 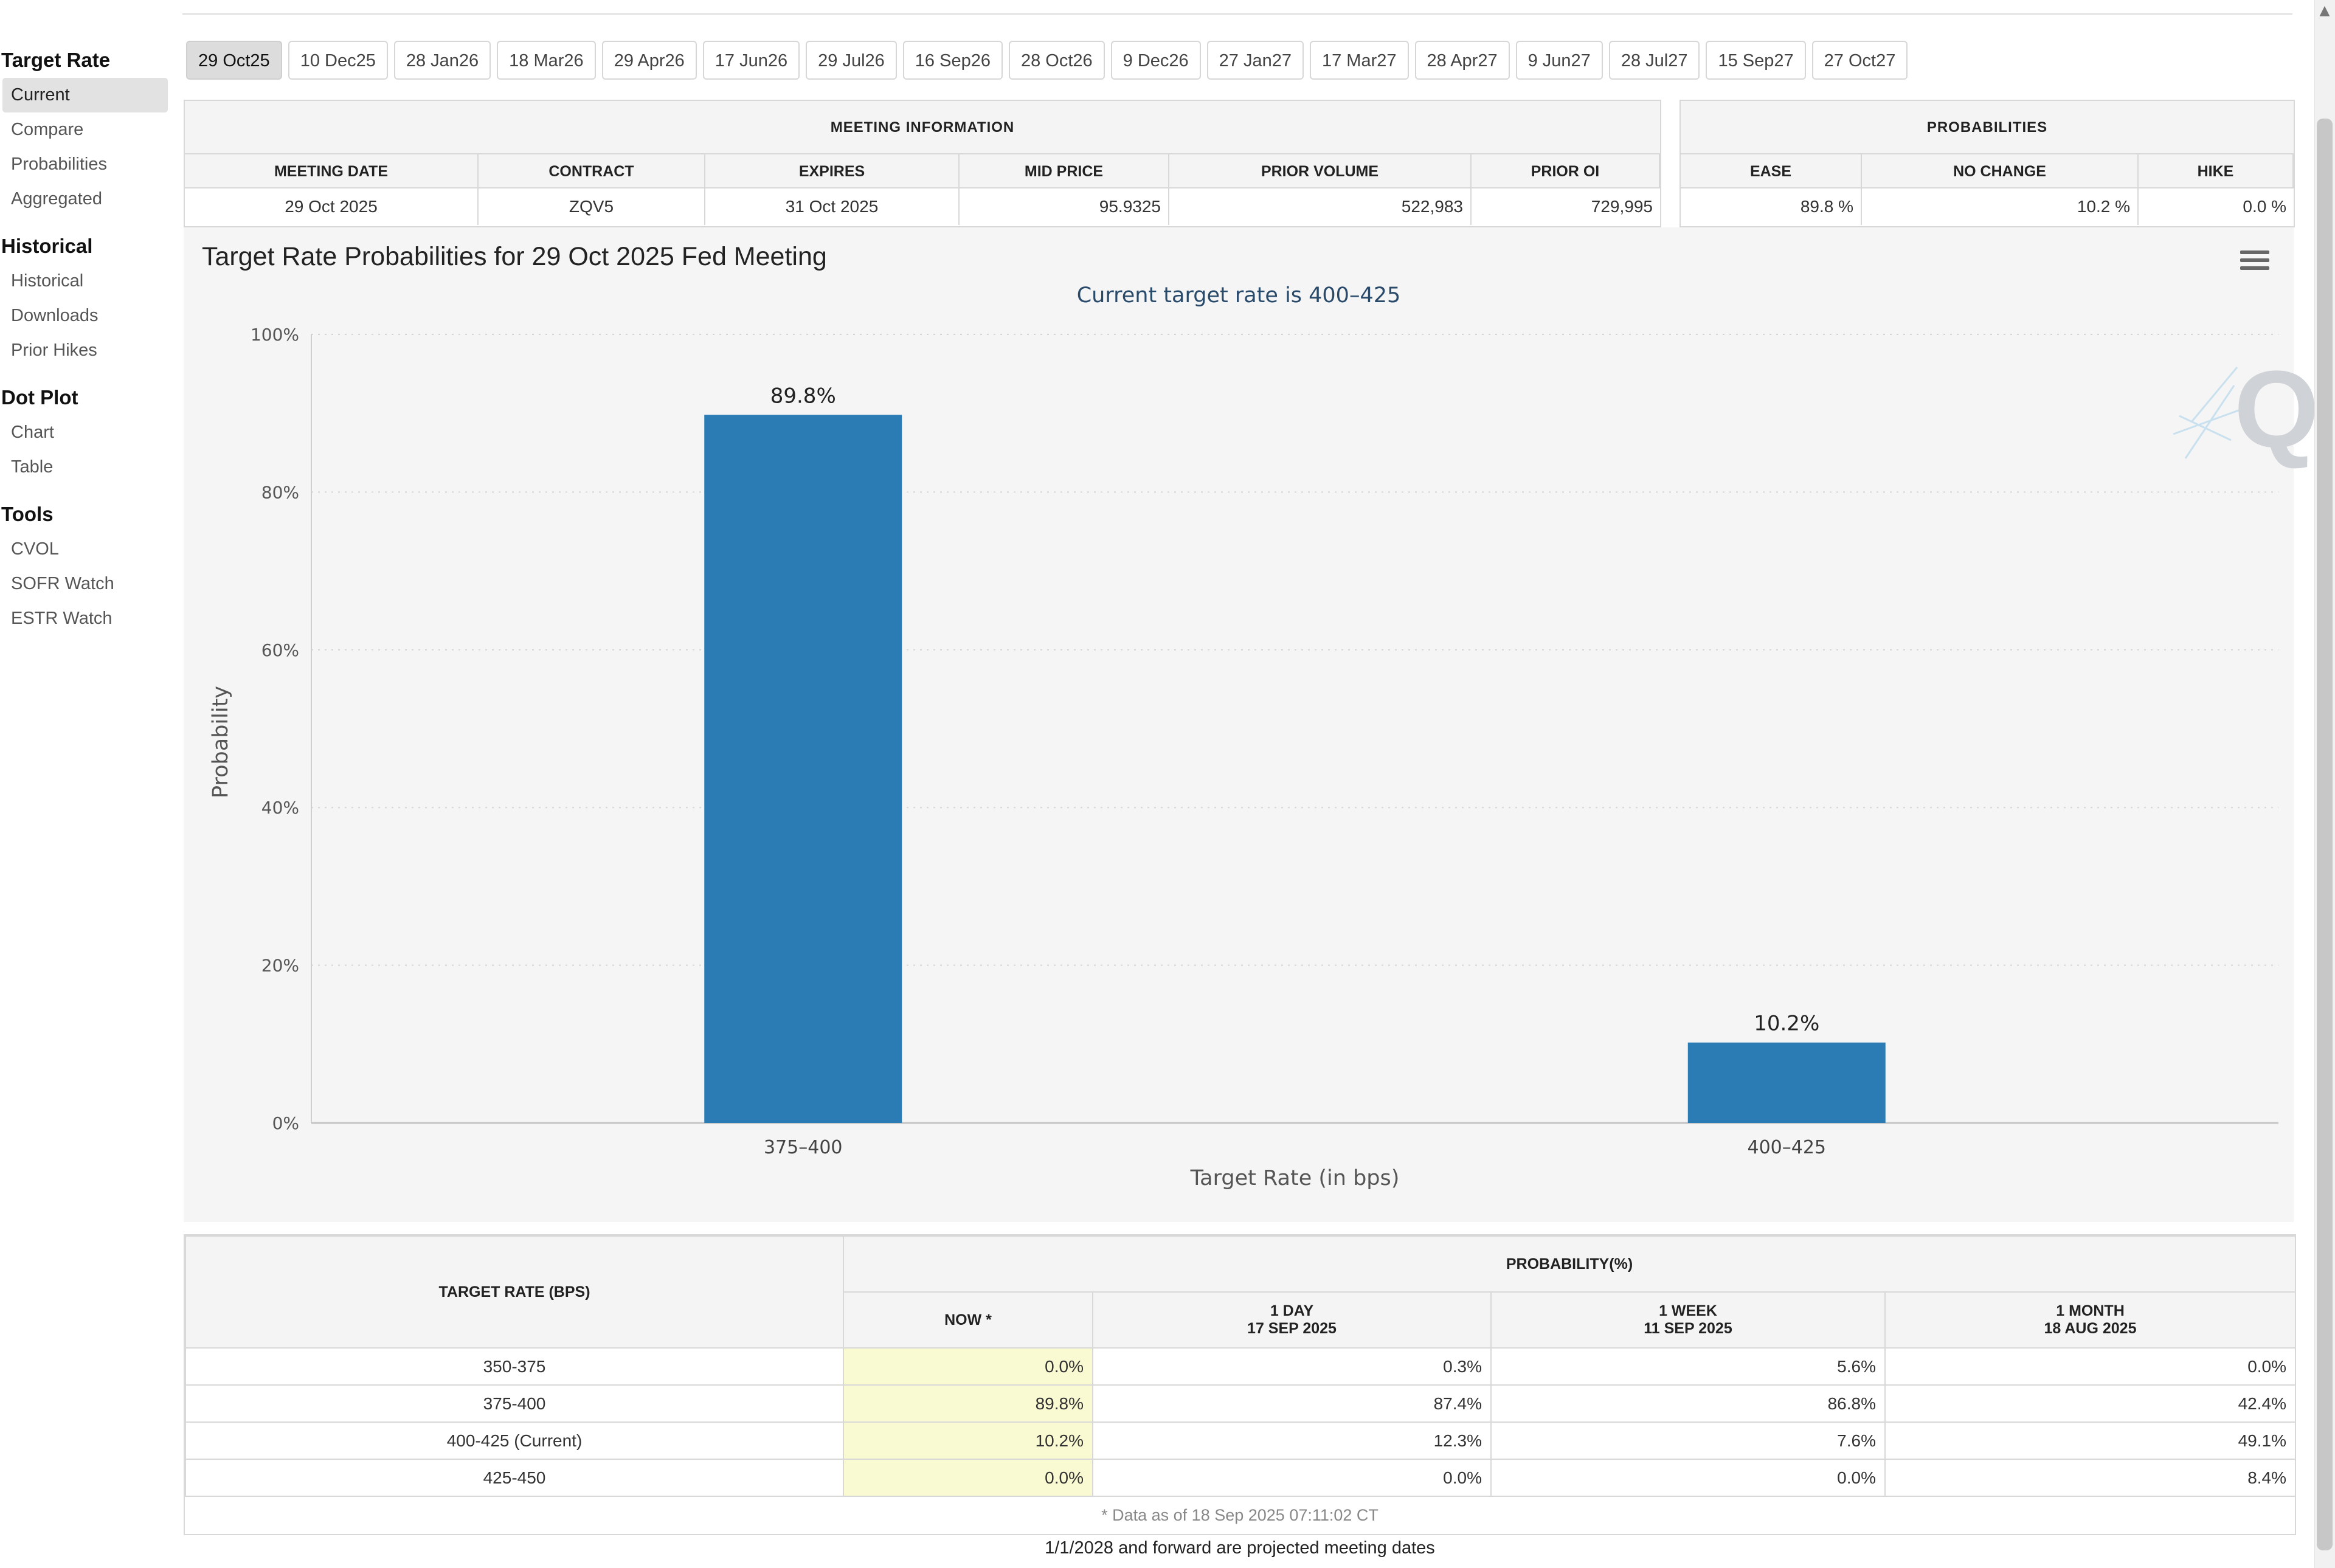 What do you see at coordinates (2090, 1328) in the screenshot?
I see `header-1-month-date: 18 AUG 2025` at bounding box center [2090, 1328].